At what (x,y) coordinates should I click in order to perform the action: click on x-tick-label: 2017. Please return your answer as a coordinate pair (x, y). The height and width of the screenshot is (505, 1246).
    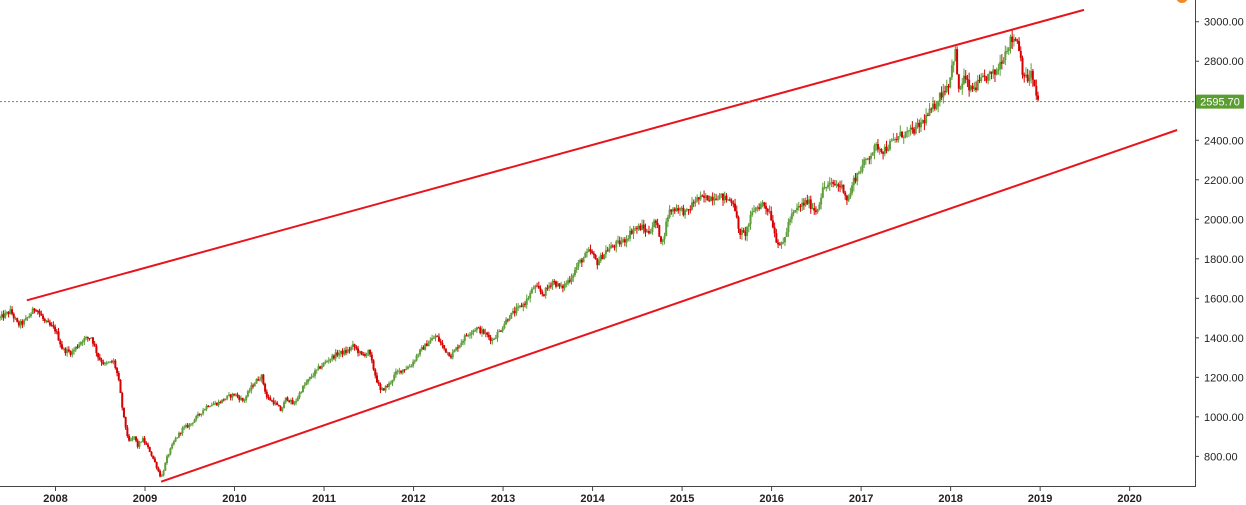
    Looking at the image, I should click on (861, 499).